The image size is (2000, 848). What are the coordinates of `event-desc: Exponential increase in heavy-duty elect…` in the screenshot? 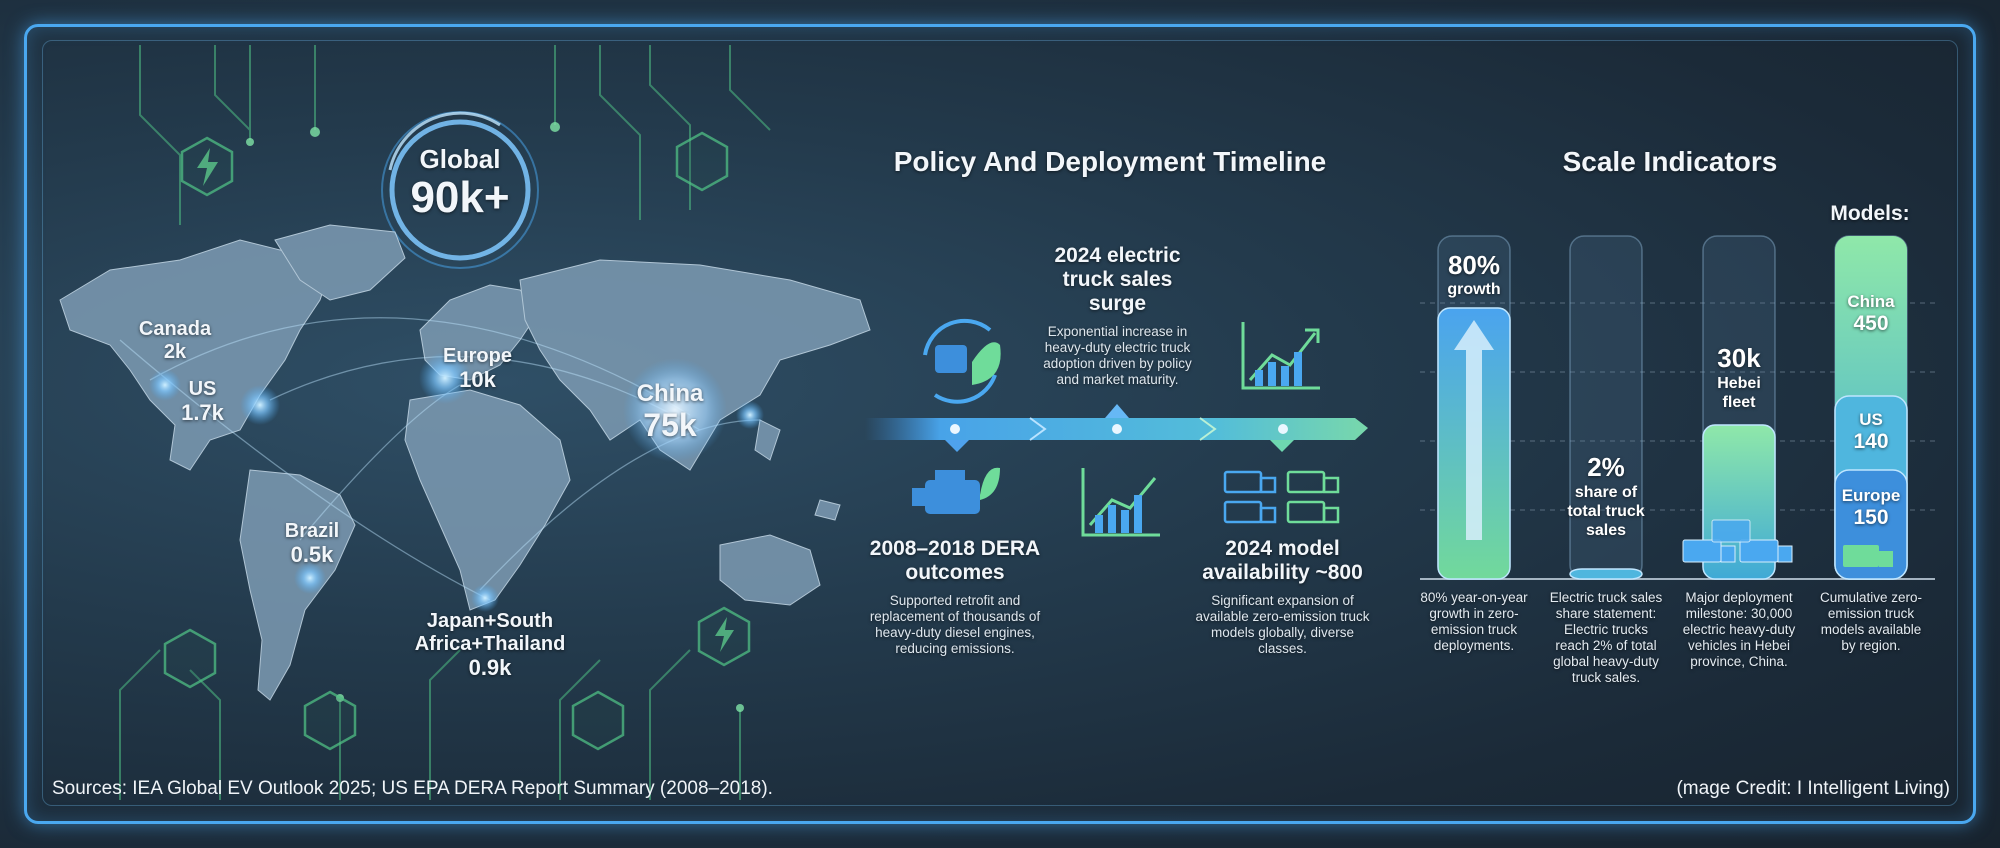 It's located at (1117, 355).